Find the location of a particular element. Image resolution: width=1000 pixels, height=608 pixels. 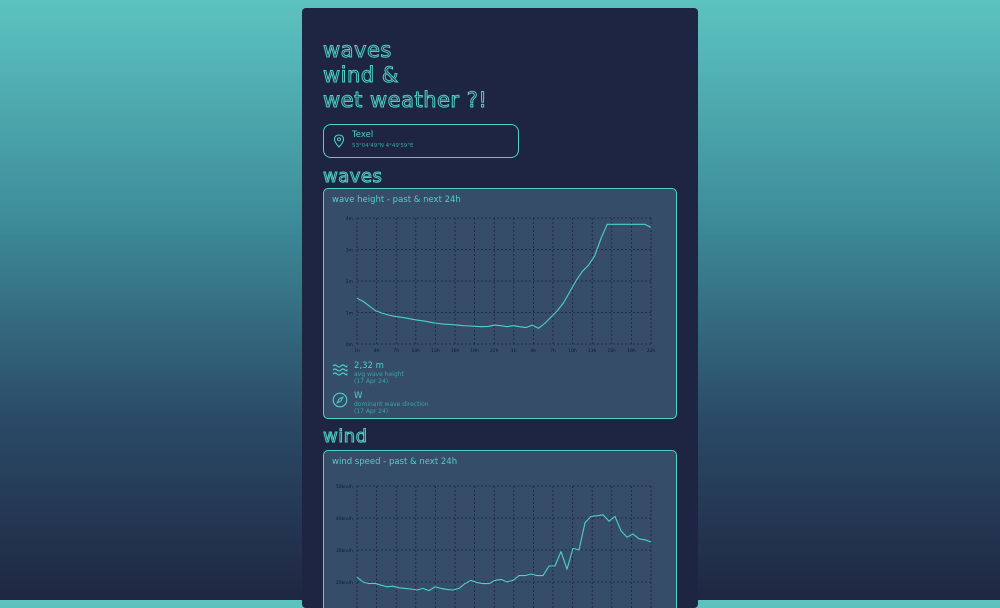

y-tick-label: 30km/h is located at coordinates (344, 551).